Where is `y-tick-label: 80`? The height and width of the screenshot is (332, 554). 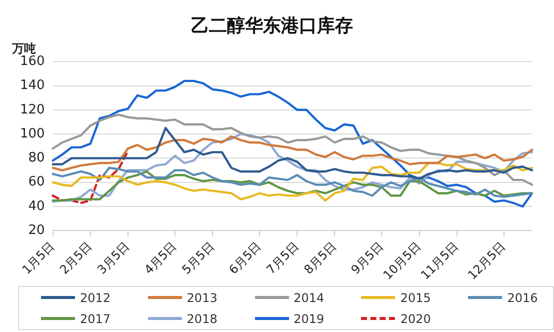
y-tick-label: 80 is located at coordinates (36, 158).